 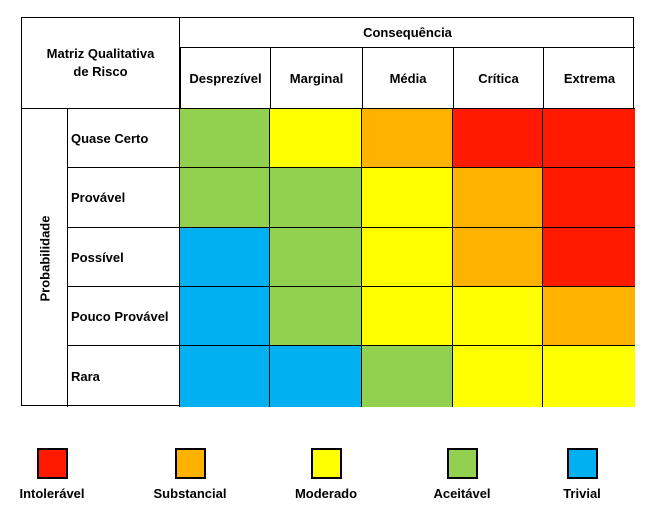 I want to click on legend-swatch-yellow, so click(x=326, y=463).